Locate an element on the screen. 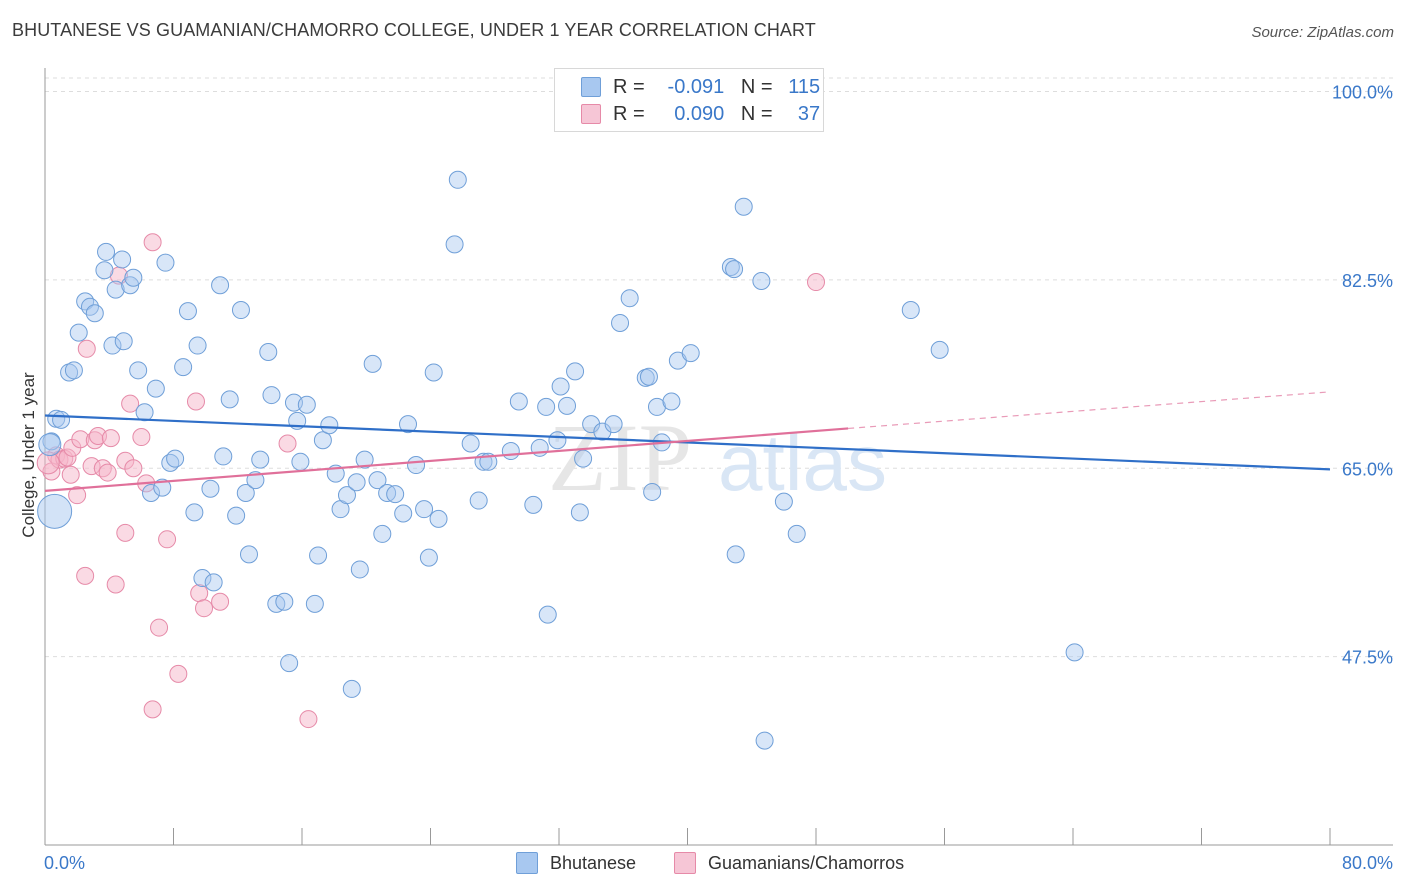  legend-r-value: 0.090 is located at coordinates (699, 113).